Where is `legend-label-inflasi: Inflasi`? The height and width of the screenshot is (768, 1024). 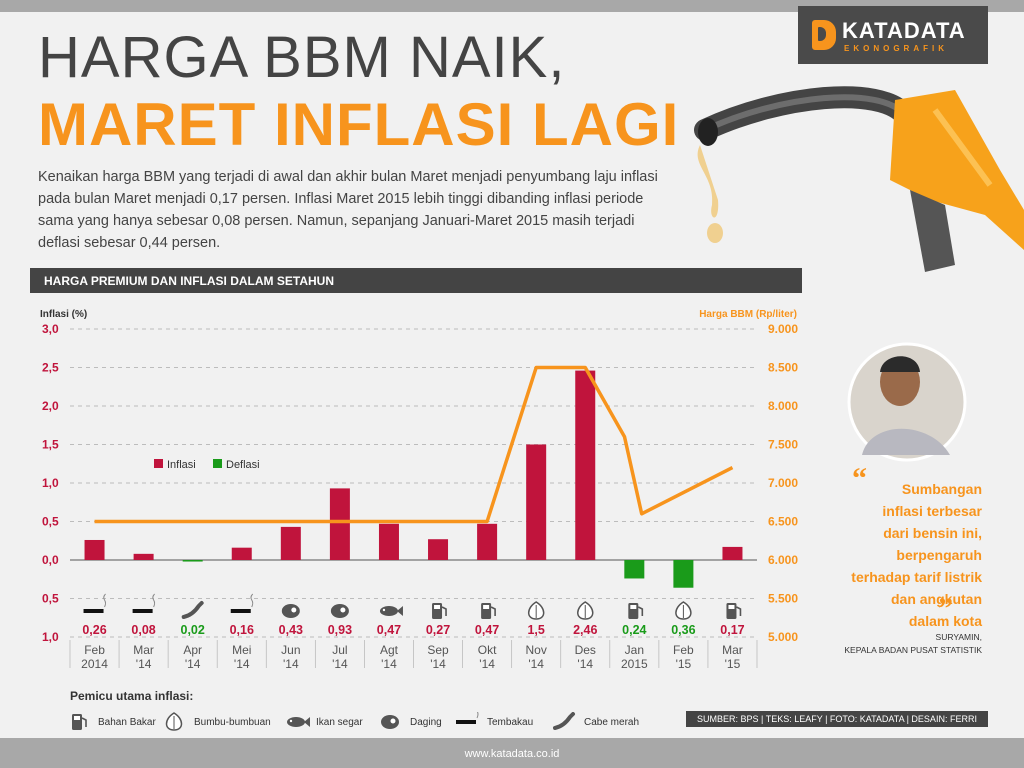
legend-label-inflasi: Inflasi is located at coordinates (181, 465).